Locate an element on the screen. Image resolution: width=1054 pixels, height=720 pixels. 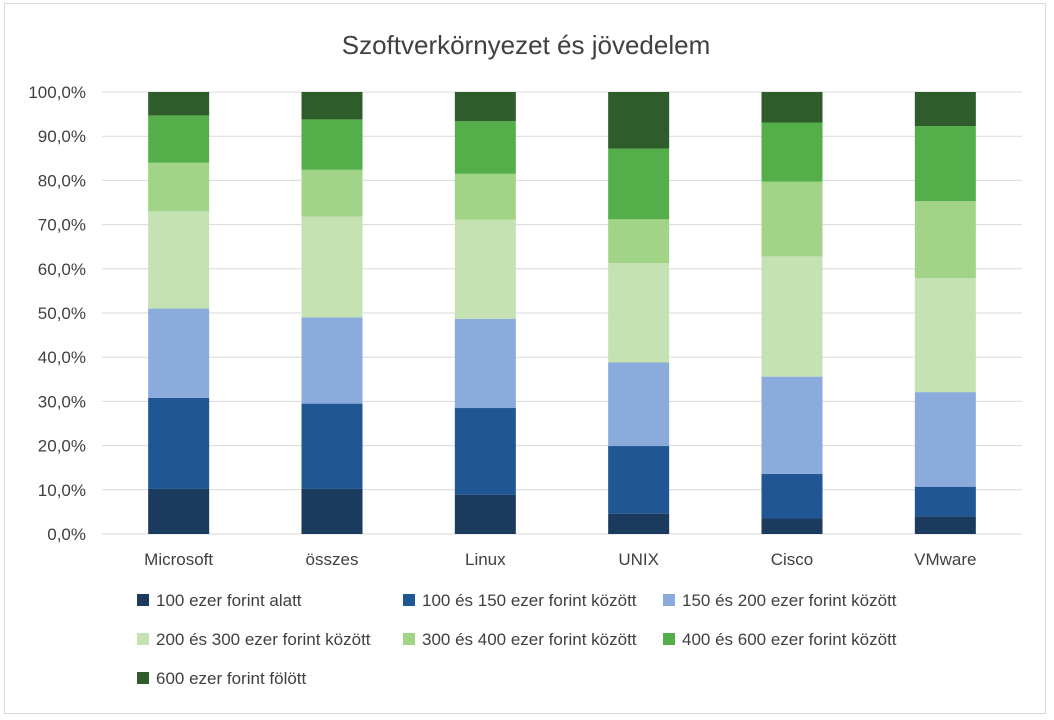
y-tick-label: 90,0% is located at coordinates (62, 136).